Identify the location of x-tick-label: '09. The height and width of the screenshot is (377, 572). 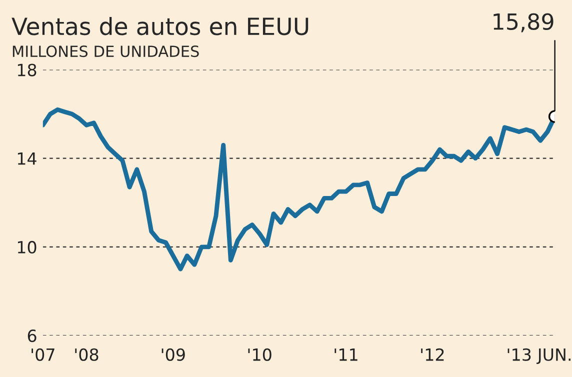
(173, 354).